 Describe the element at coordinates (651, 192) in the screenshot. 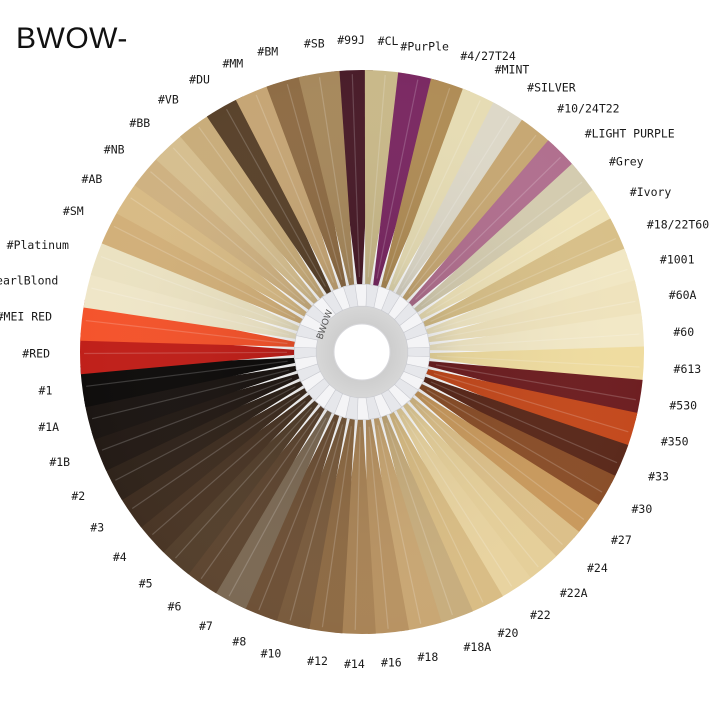

I see `swatch-label: #Ivory` at that location.